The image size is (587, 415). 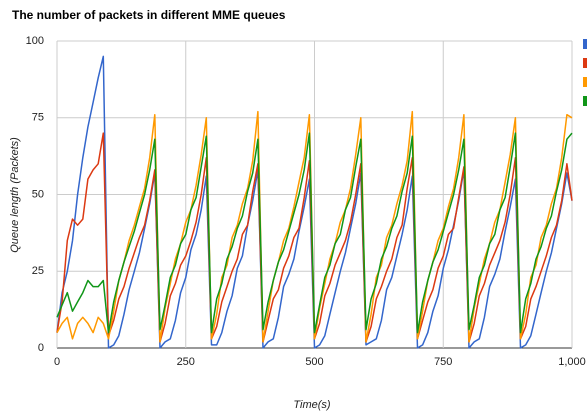 I want to click on y-tick-label: 75, so click(x=38, y=118).